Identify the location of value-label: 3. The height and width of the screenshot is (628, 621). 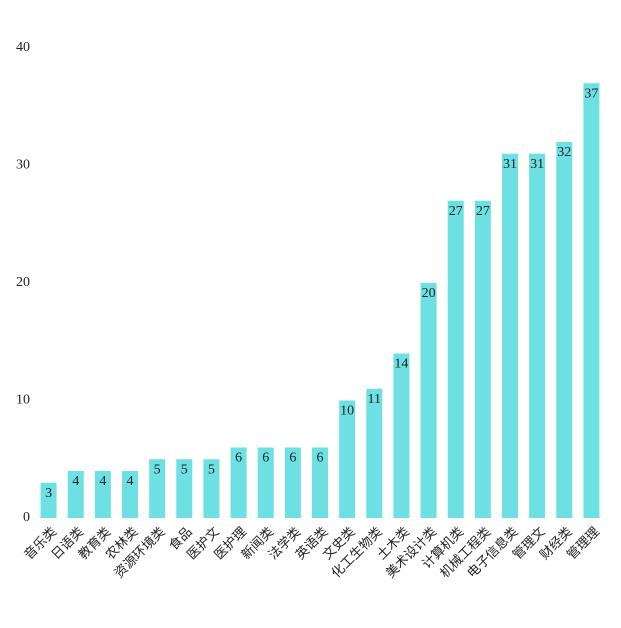
(48, 493).